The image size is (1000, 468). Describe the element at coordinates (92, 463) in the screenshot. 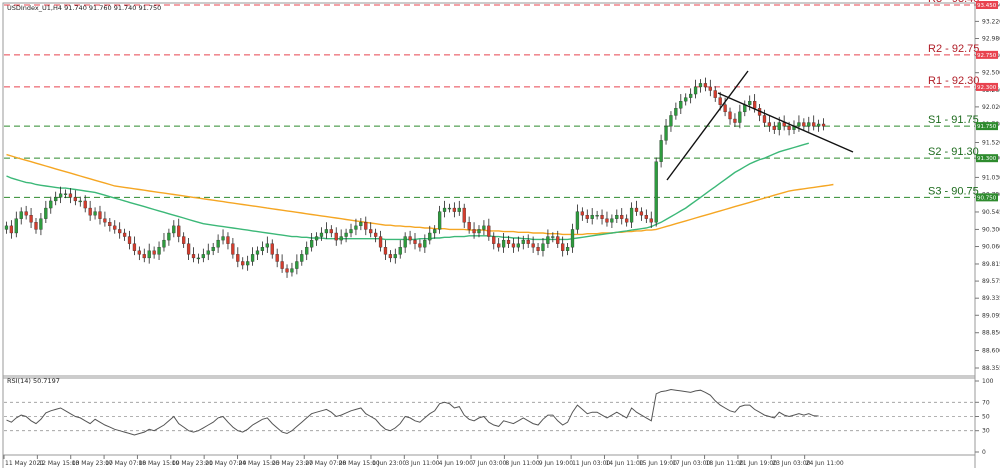

I see `time-tick-label: 13 May 23:00` at that location.